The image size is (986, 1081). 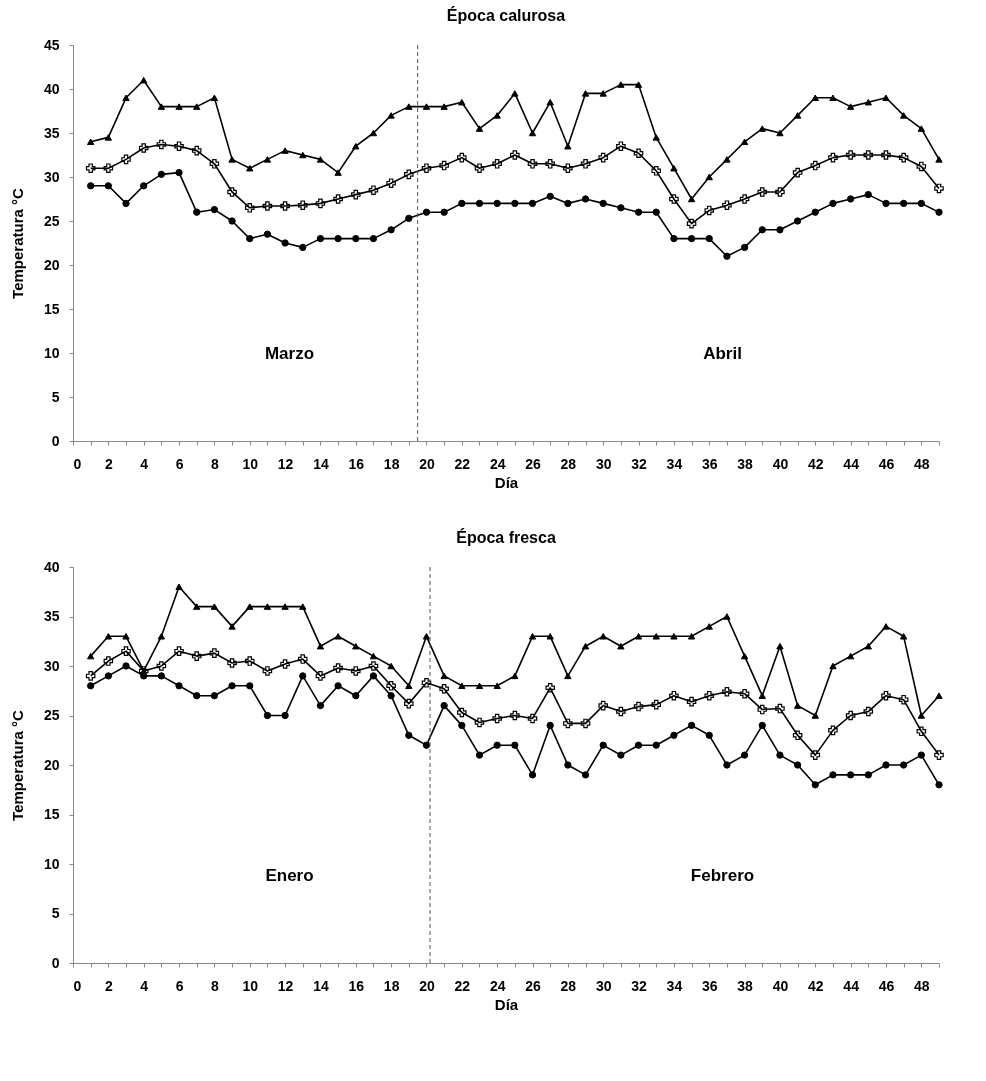 What do you see at coordinates (851, 985) in the screenshot?
I see `x-tick-label: 44` at bounding box center [851, 985].